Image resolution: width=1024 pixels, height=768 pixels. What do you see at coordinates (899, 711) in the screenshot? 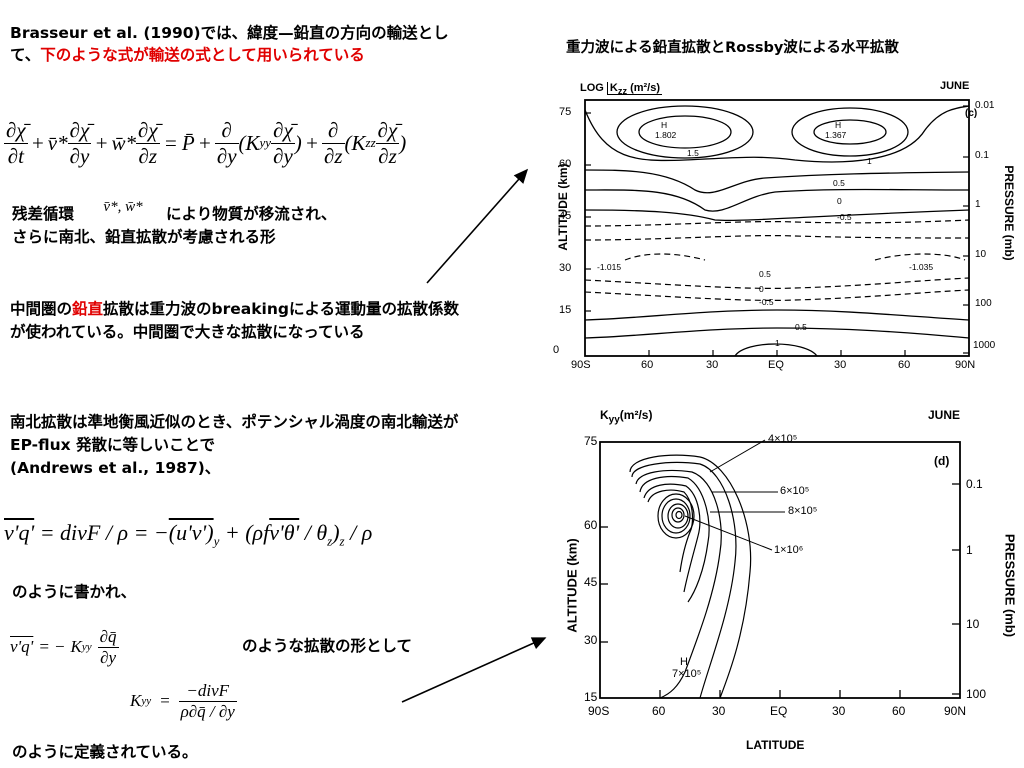
I see `fig2-xtick: 60` at bounding box center [899, 711].